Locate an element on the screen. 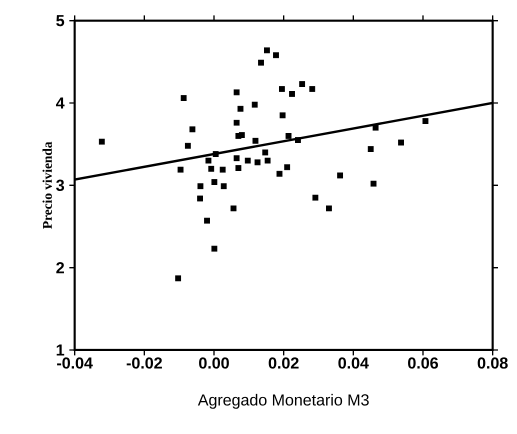  x-tick-label: 0.08 is located at coordinates (493, 363).